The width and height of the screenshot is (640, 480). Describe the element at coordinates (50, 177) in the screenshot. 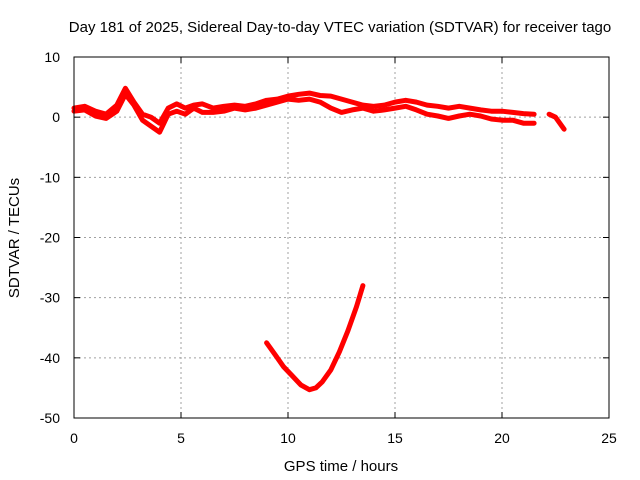

I see `y-tick-label: -10` at that location.